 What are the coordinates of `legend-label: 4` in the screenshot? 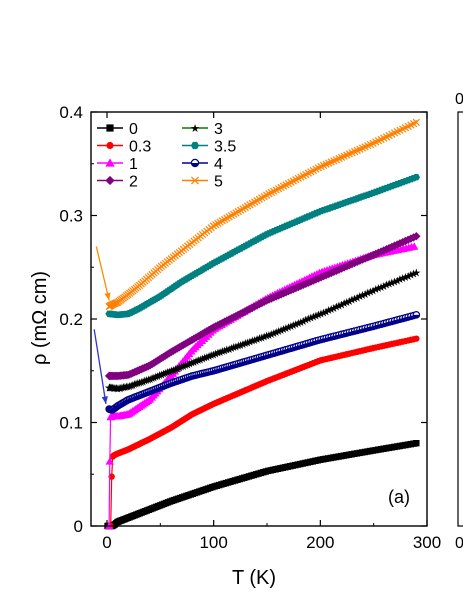 It's located at (218, 164).